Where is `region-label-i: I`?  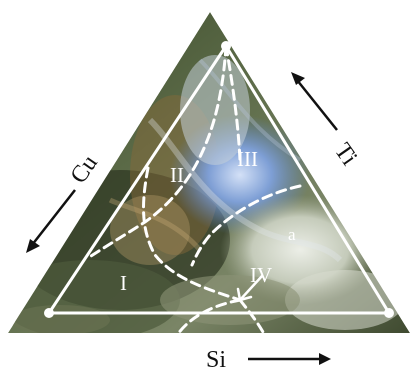 region-label-i: I is located at coordinates (123, 283).